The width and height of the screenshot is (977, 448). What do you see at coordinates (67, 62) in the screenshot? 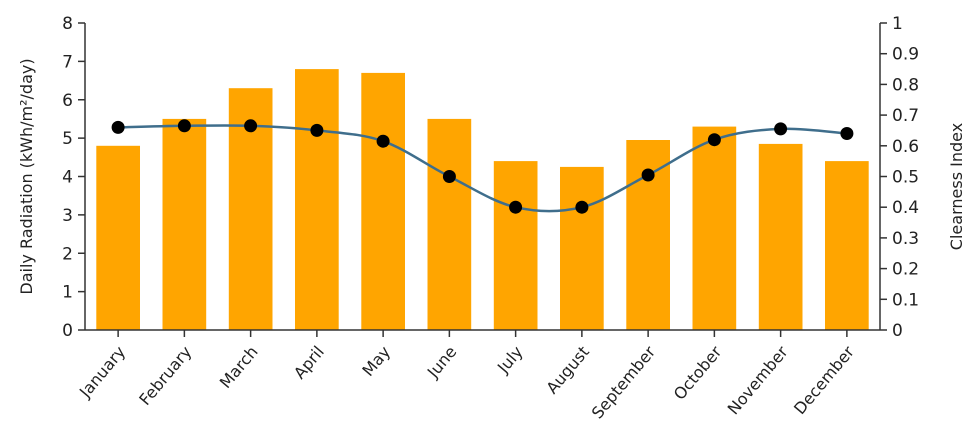
I see `left-tick-label: 7` at bounding box center [67, 62].